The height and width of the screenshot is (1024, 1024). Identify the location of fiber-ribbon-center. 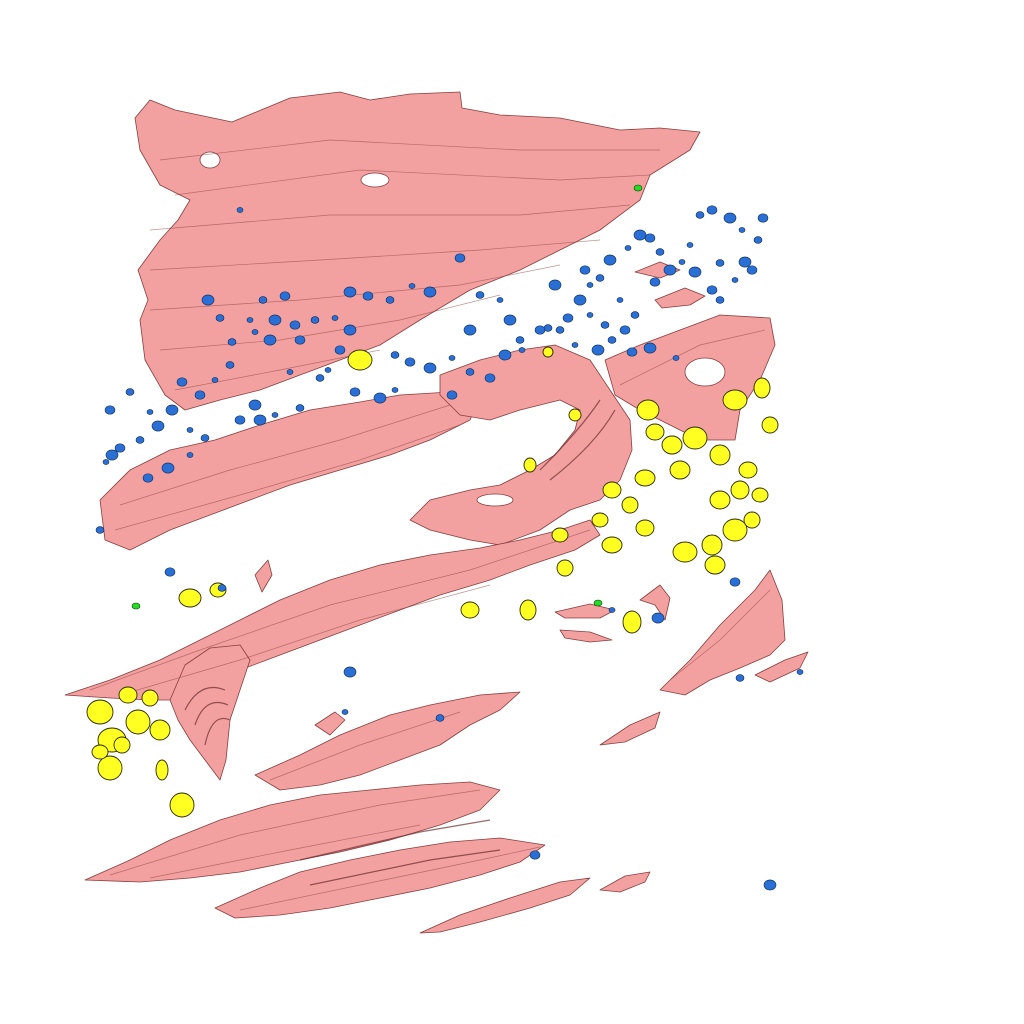
(521, 445).